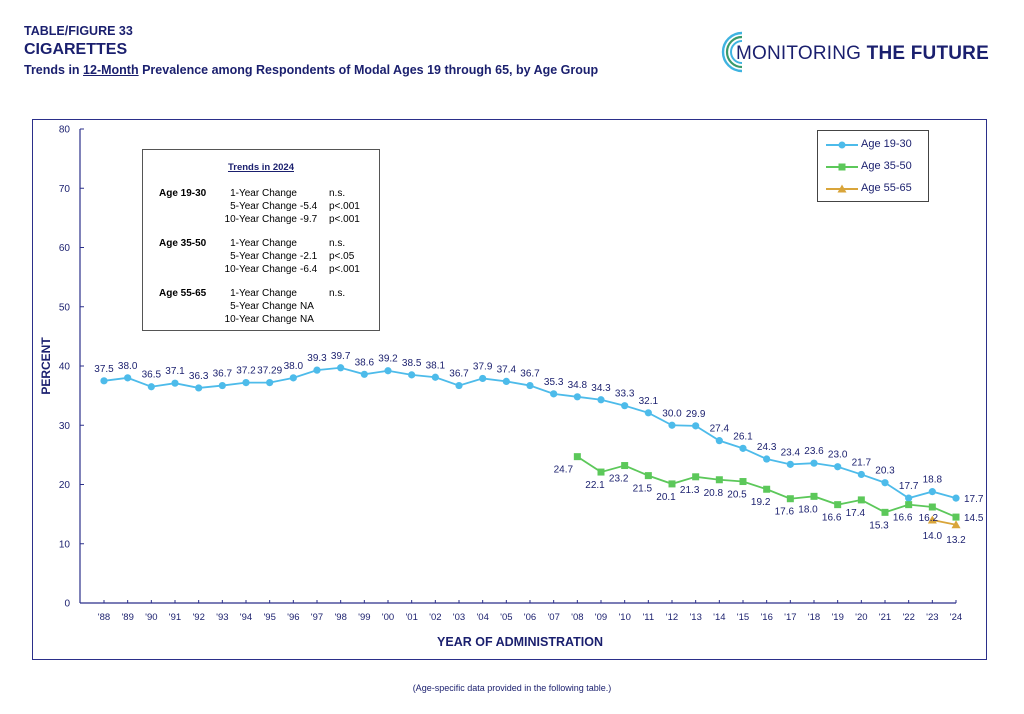 This screenshot has height=714, width=1024. I want to click on data-label: 23.2, so click(619, 479).